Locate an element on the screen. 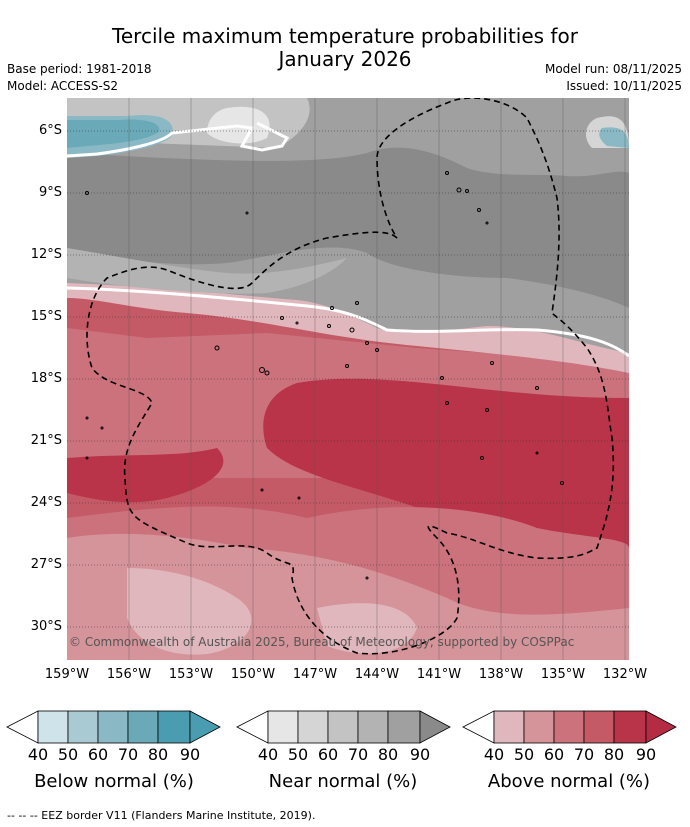  below-legend-title: Below normal (%) is located at coordinates (114, 781).